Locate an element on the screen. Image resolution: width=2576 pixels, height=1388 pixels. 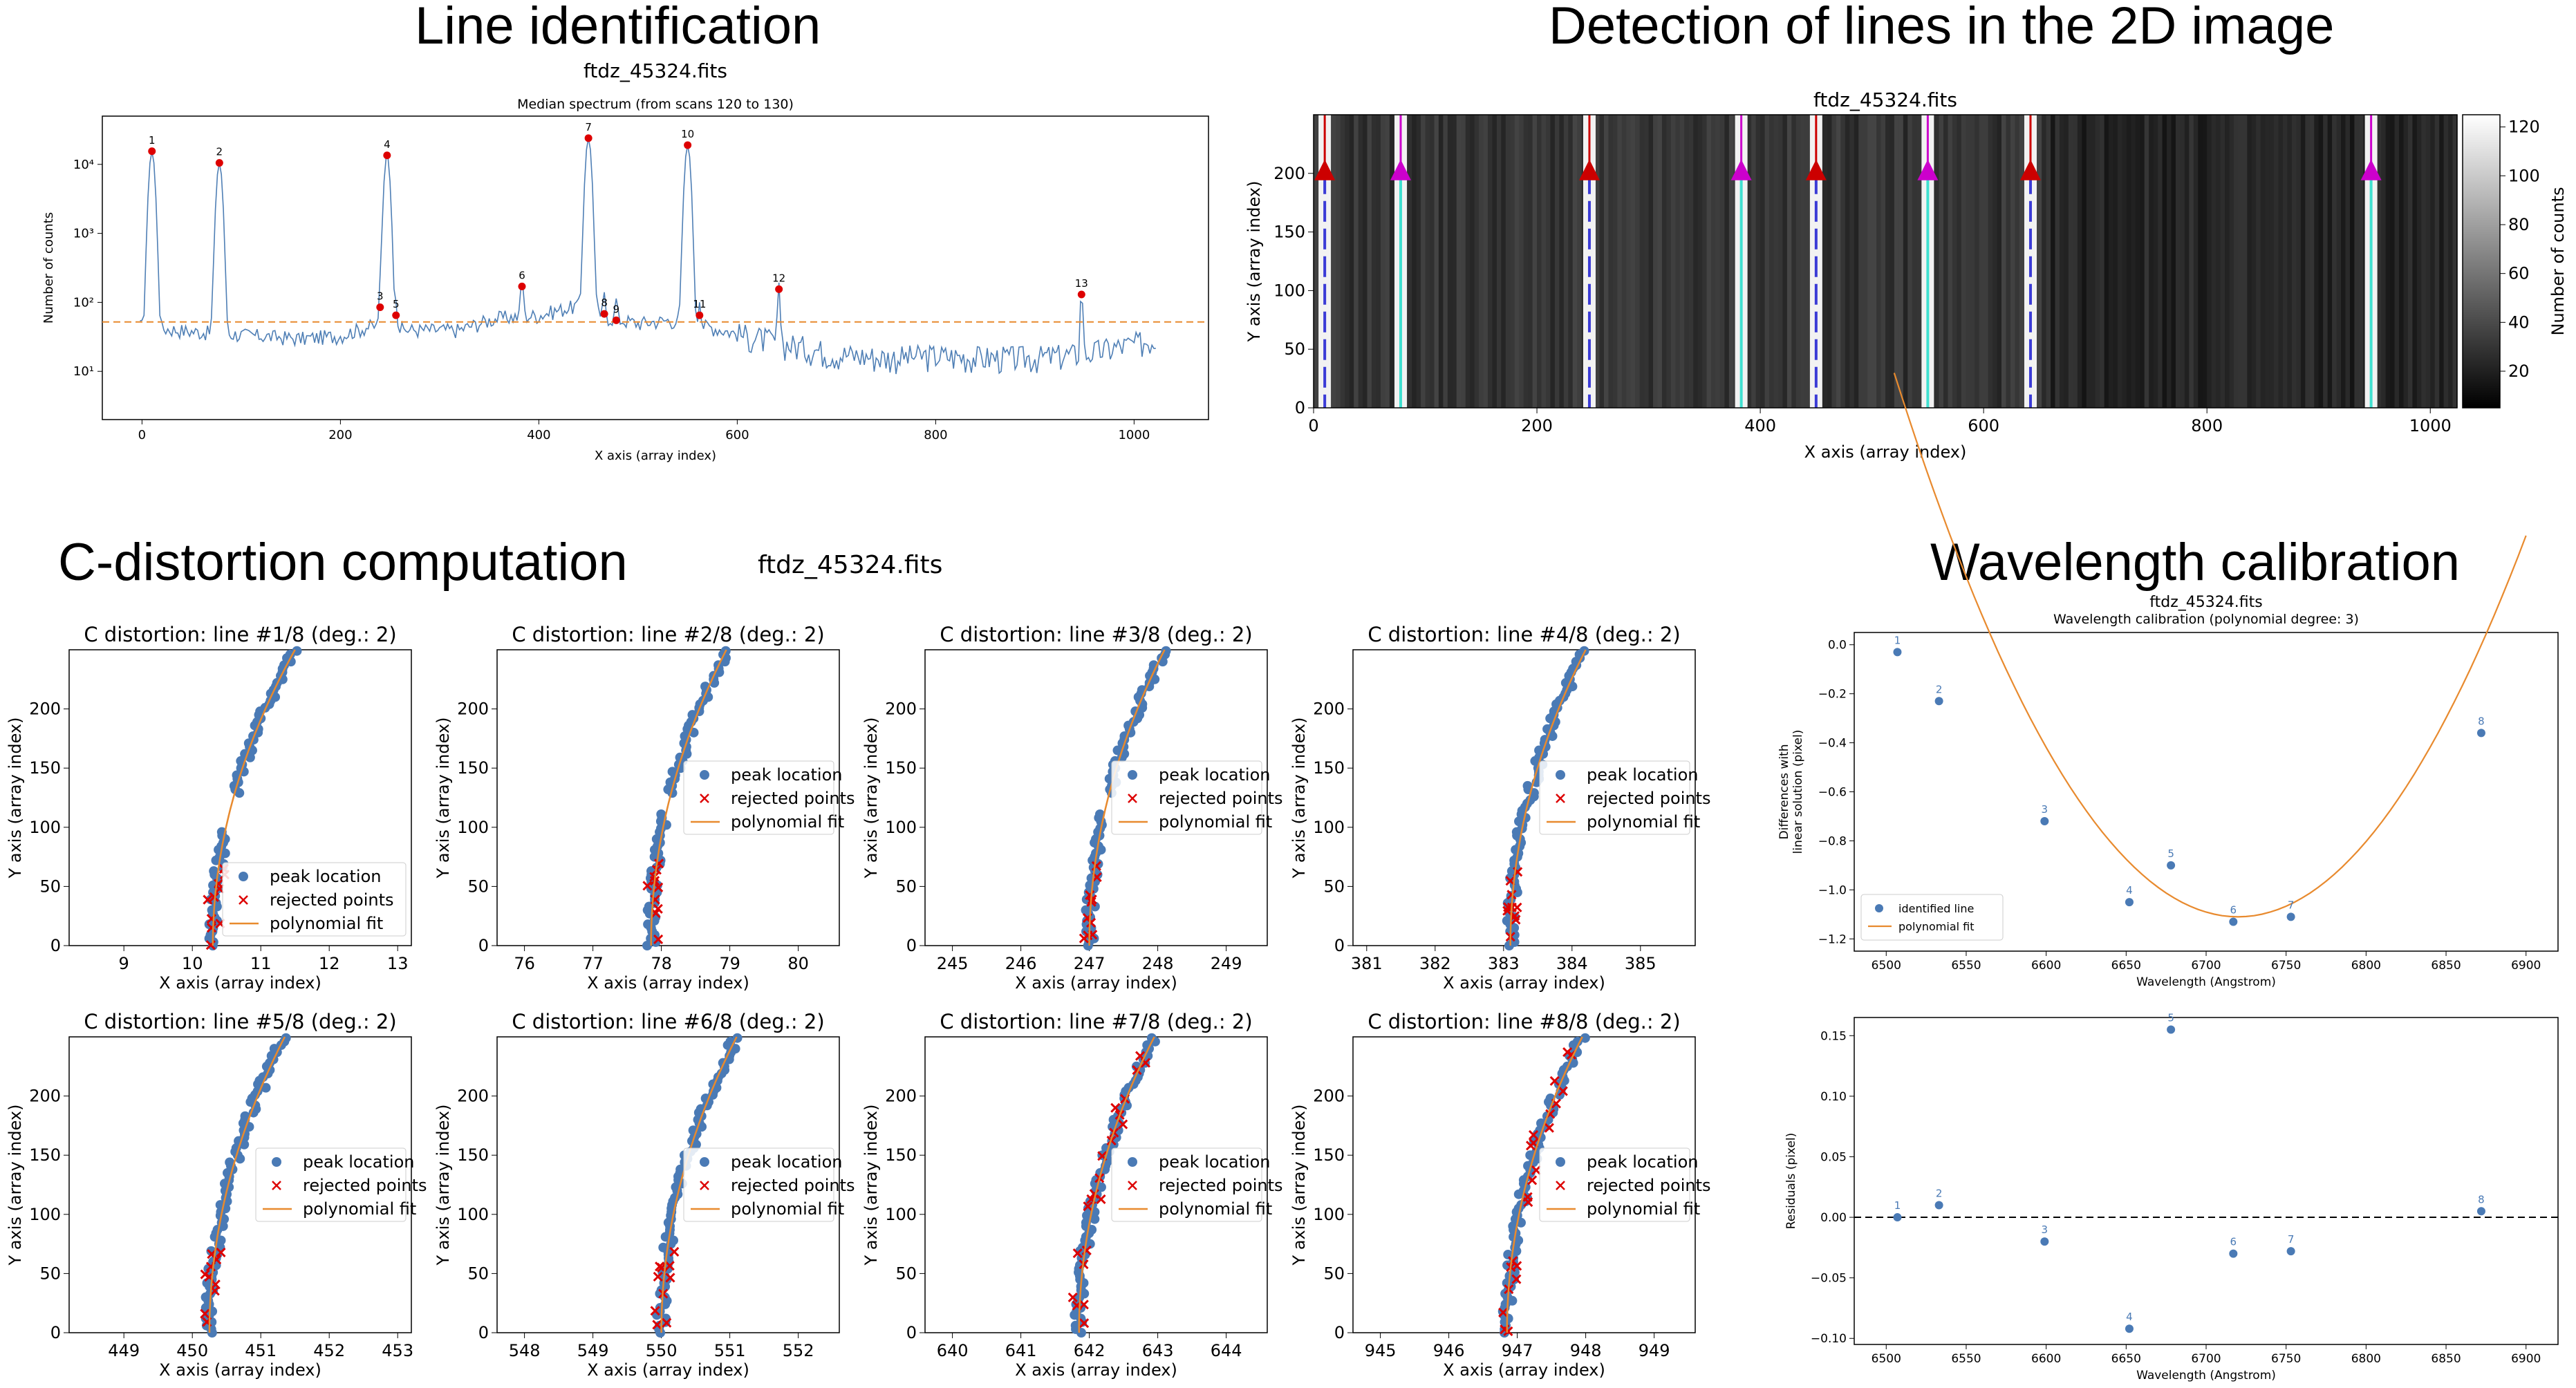
cdist-xtick-label: 642 is located at coordinates (1089, 1351).